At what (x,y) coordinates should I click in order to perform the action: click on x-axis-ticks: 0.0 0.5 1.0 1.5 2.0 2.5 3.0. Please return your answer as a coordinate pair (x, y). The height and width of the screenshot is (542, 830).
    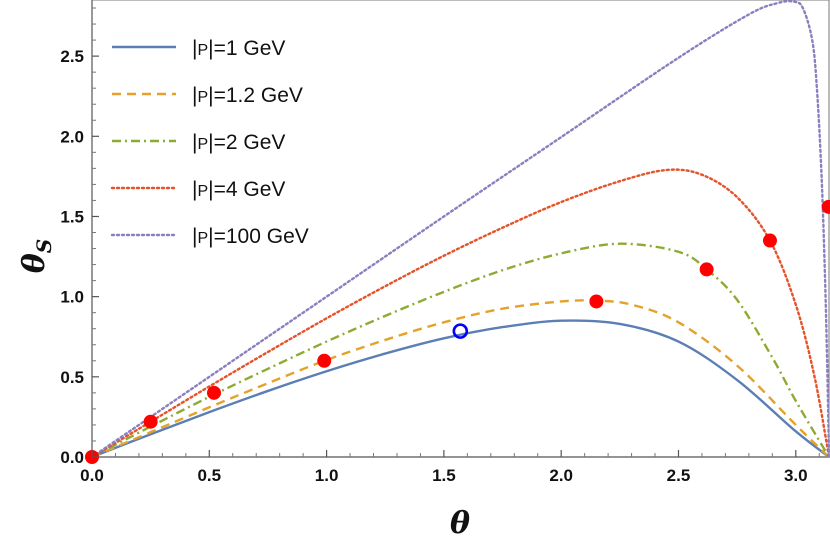
    Looking at the image, I should click on (450, 467).